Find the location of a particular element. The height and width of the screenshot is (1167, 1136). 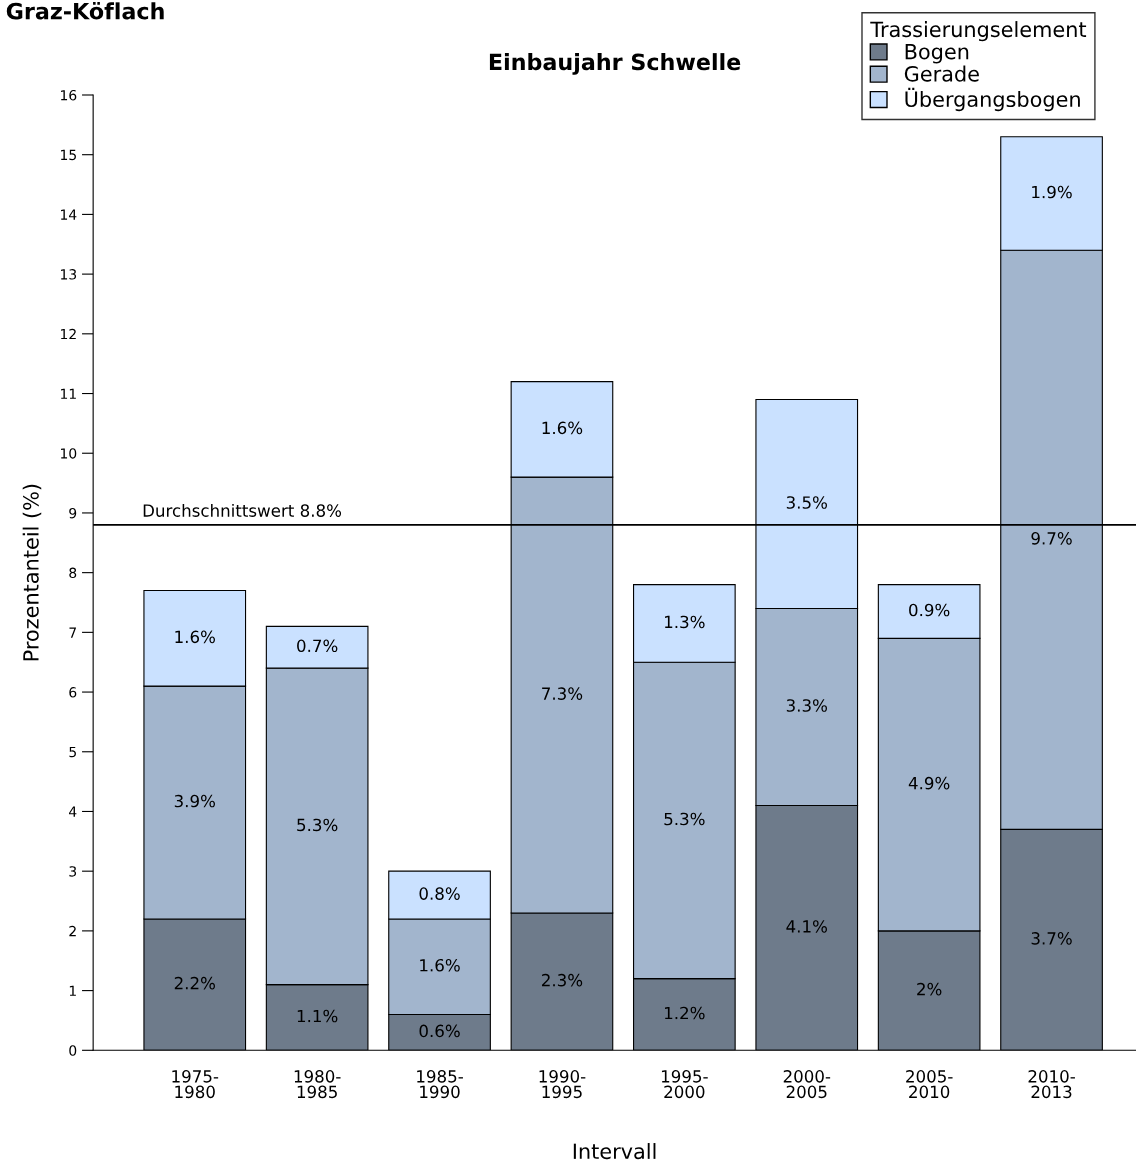

chart-subtitle: Graz-Köflach is located at coordinates (85, 11).